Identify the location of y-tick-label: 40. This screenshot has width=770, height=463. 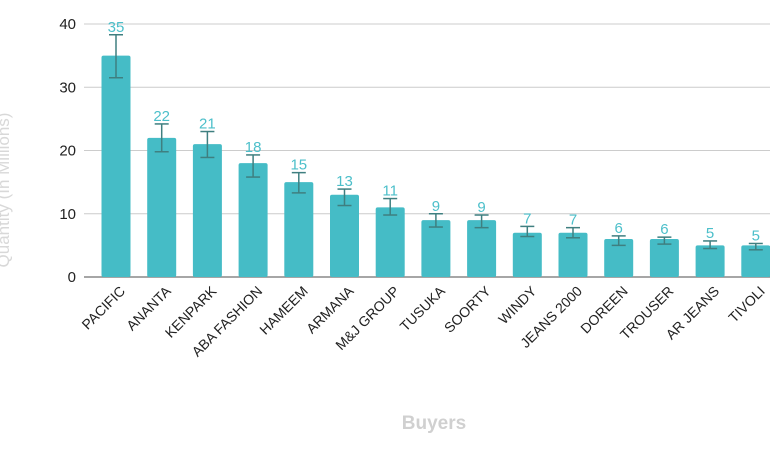
(67, 24).